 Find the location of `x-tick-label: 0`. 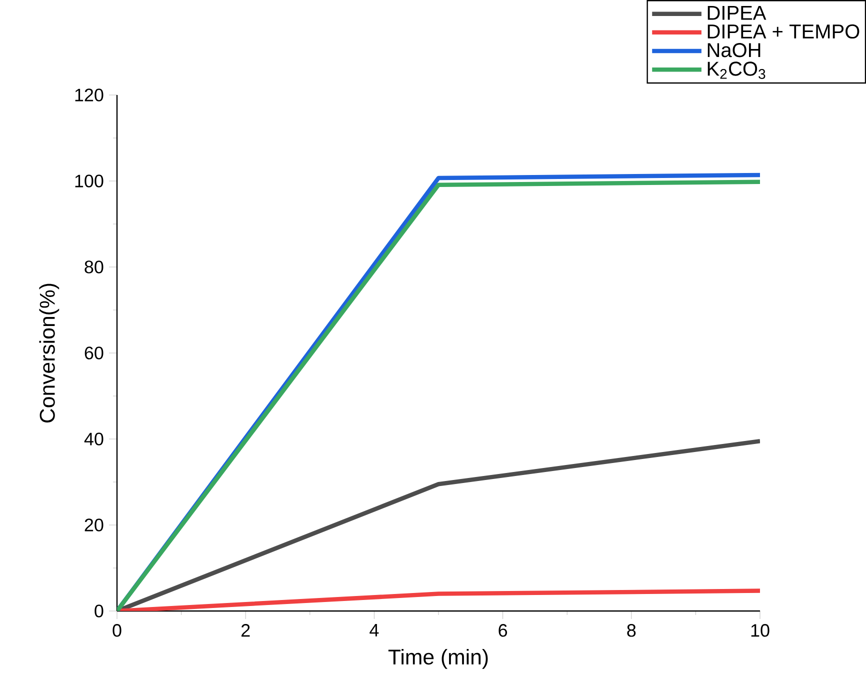

x-tick-label: 0 is located at coordinates (117, 630).